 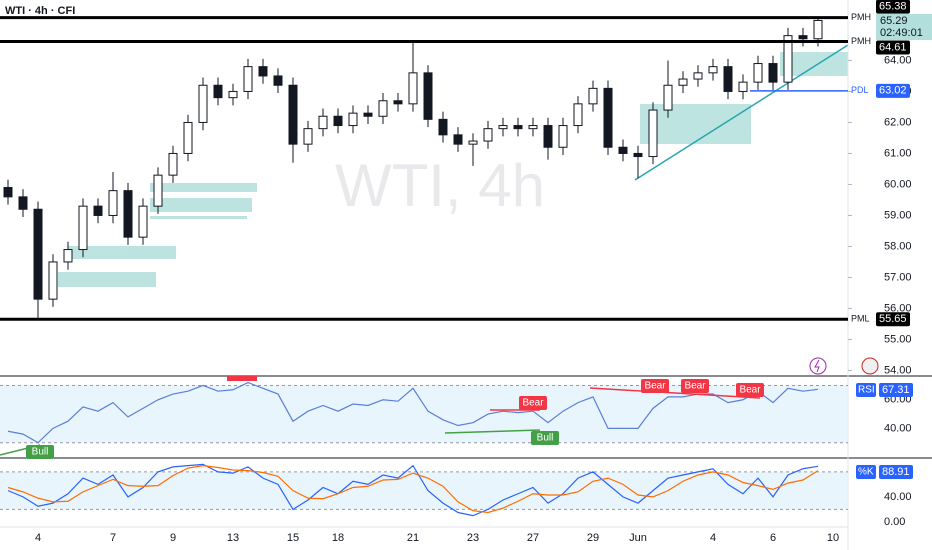 I want to click on level-name: PML, so click(x=860, y=319).